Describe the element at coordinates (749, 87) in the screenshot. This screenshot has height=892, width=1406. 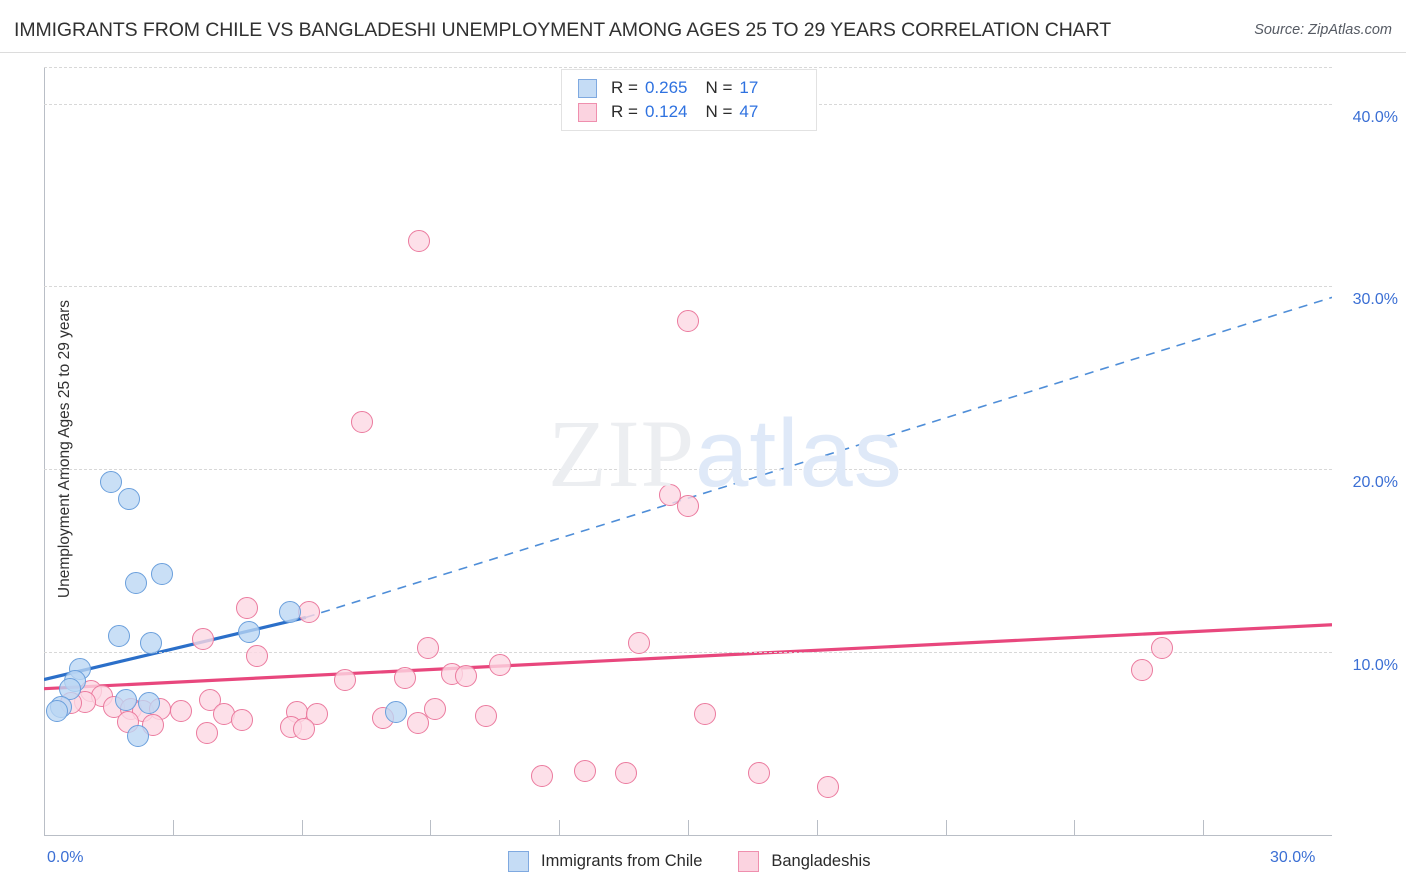
I see `n-value-chile: 17` at that location.